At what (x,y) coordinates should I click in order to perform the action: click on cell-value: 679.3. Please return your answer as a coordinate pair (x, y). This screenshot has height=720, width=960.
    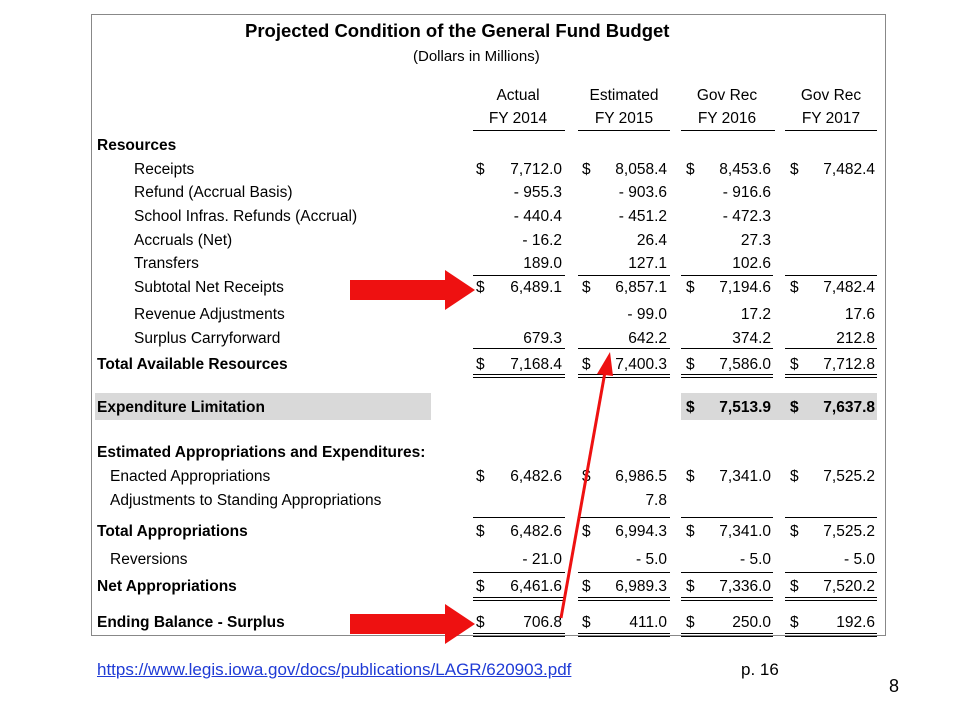
    Looking at the image, I should click on (542, 338).